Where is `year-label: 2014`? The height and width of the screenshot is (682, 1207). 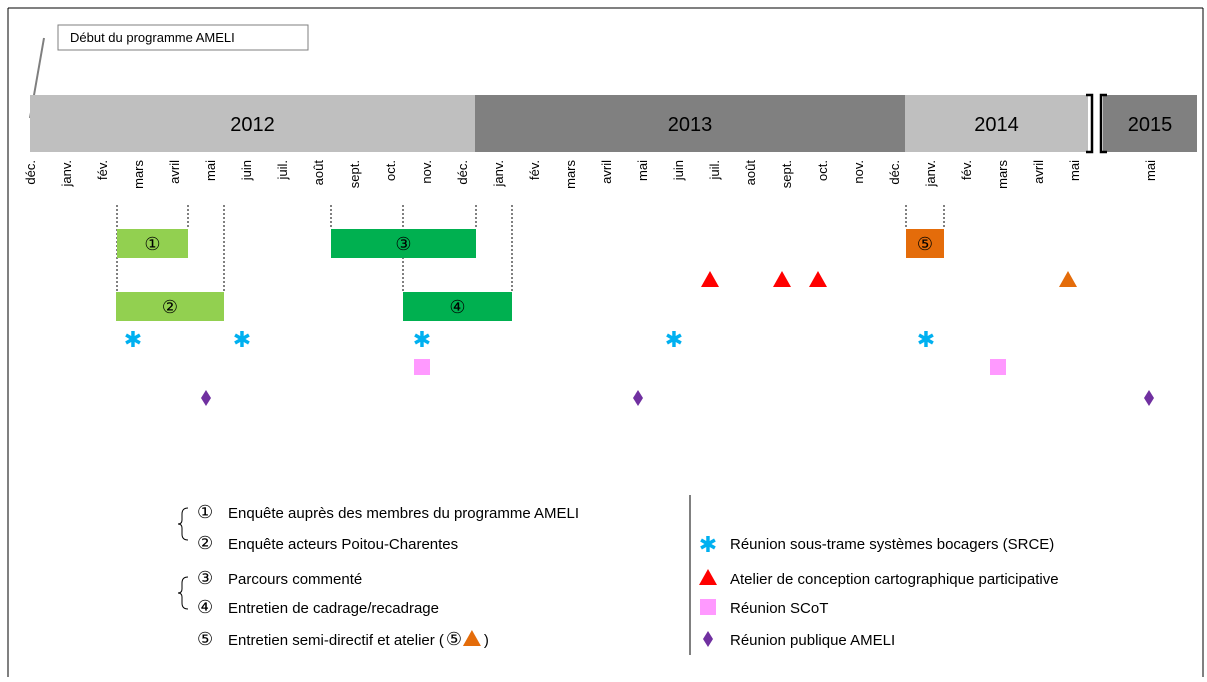 year-label: 2014 is located at coordinates (996, 125).